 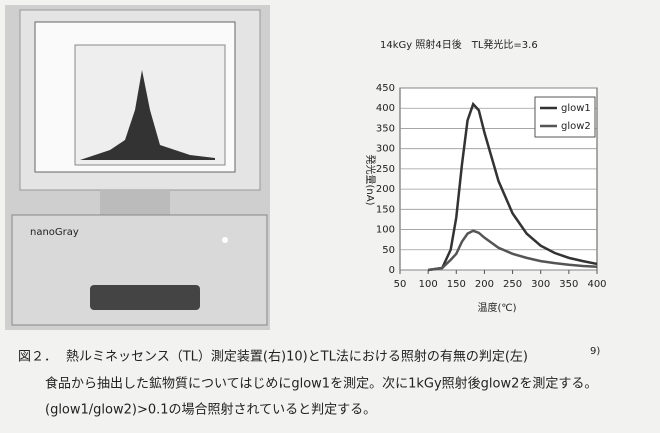 I want to click on chart-title: 14kGy 照射4日後 TL発光比=3.6, so click(x=459, y=44).